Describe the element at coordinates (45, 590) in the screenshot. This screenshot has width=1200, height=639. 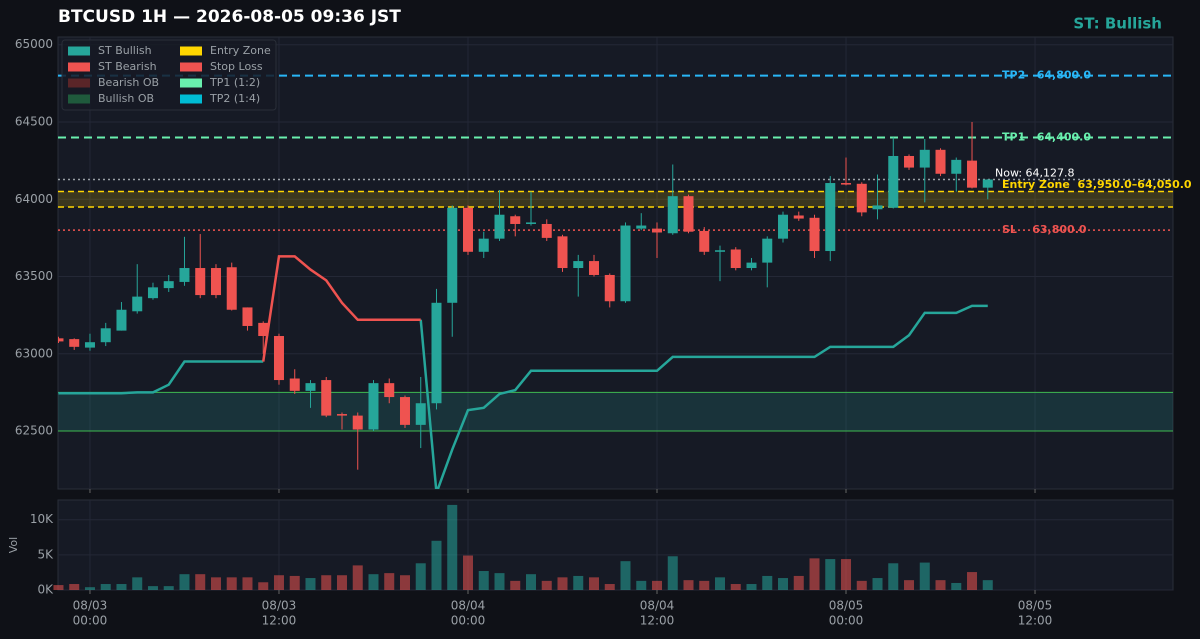
I see `y-tick-label: 0K` at that location.